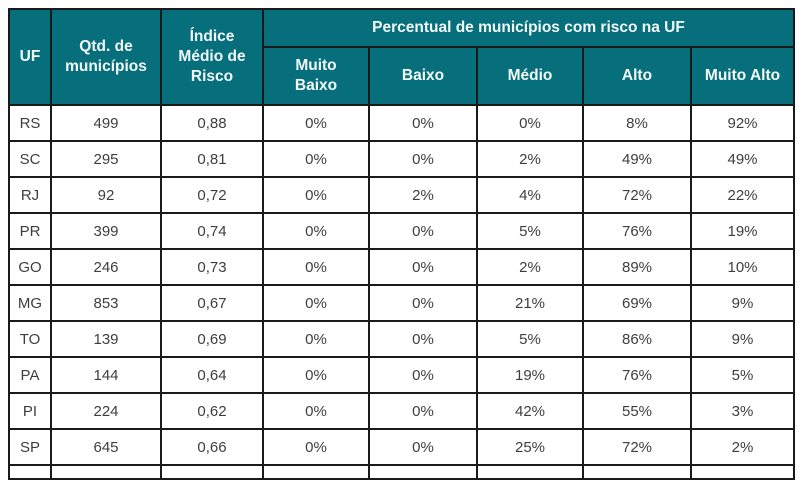 This screenshot has height=480, width=799. What do you see at coordinates (106, 123) in the screenshot?
I see `cell-qtd-municipios: 499` at bounding box center [106, 123].